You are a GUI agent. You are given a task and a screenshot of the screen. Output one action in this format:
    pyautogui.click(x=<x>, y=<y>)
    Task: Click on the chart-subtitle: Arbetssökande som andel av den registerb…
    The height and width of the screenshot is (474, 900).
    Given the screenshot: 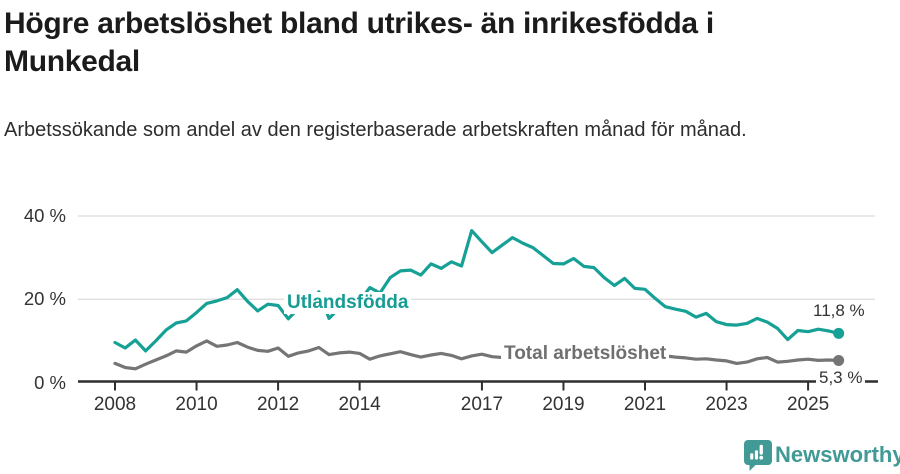 What is the action you would take?
    pyautogui.click(x=375, y=130)
    